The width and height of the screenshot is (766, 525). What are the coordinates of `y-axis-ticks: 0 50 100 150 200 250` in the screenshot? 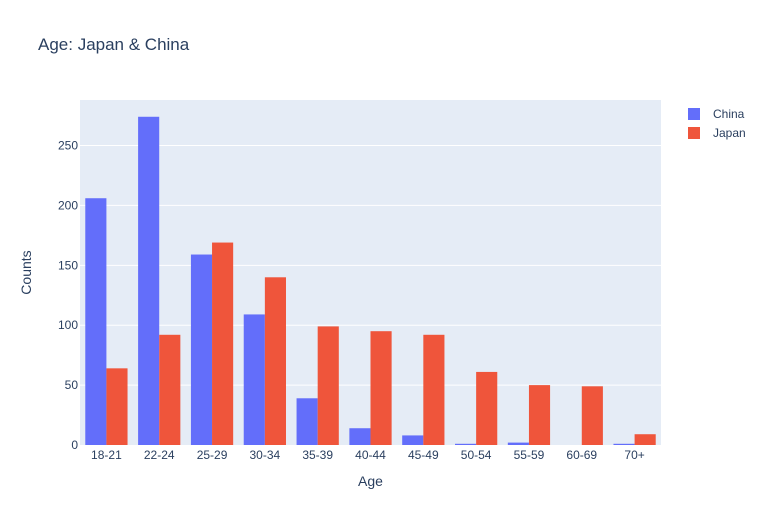 It's located at (68, 295).